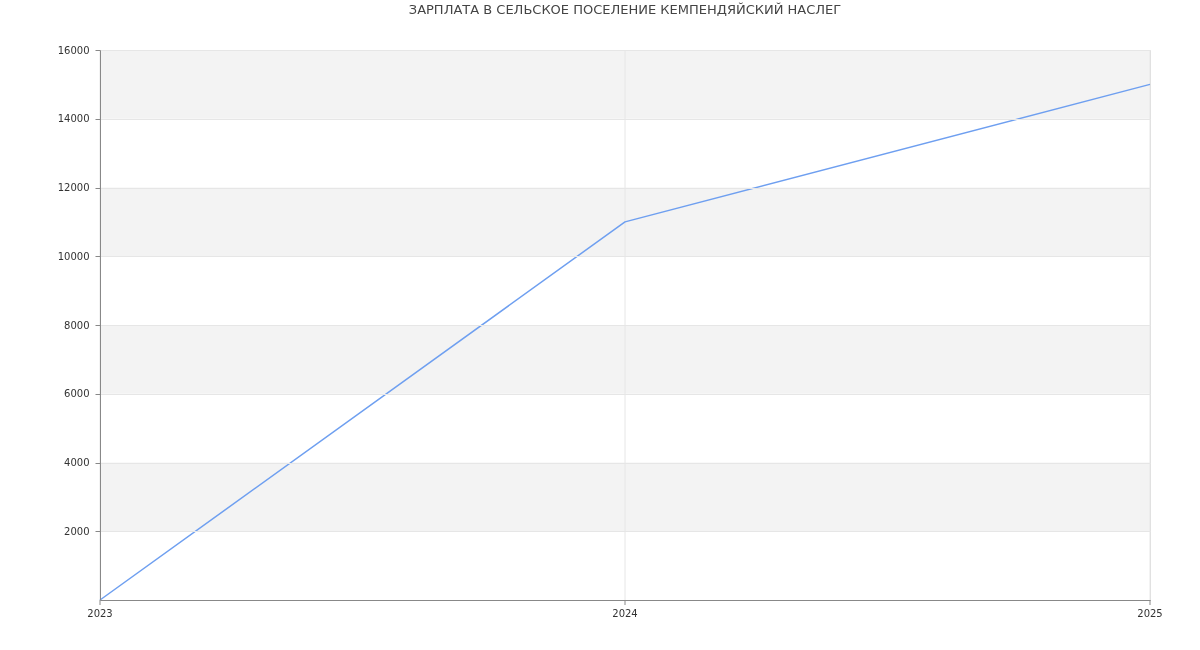 The width and height of the screenshot is (1200, 650). What do you see at coordinates (625, 9) in the screenshot?
I see `chart-title: ЗАРПЛАТА В СЕЛЬСКОЕ ПОСЕЛЕНИЕ КЕМПЕНДЯЙСКИЙ НАСЛЕГ` at bounding box center [625, 9].